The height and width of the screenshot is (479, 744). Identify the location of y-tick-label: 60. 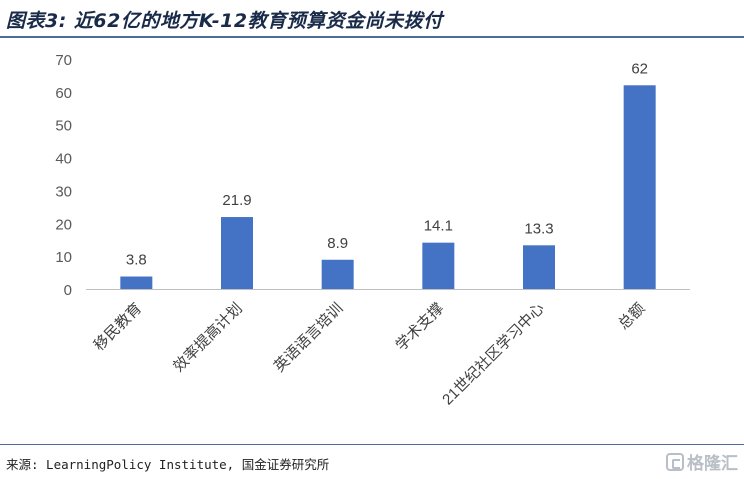
(63, 93).